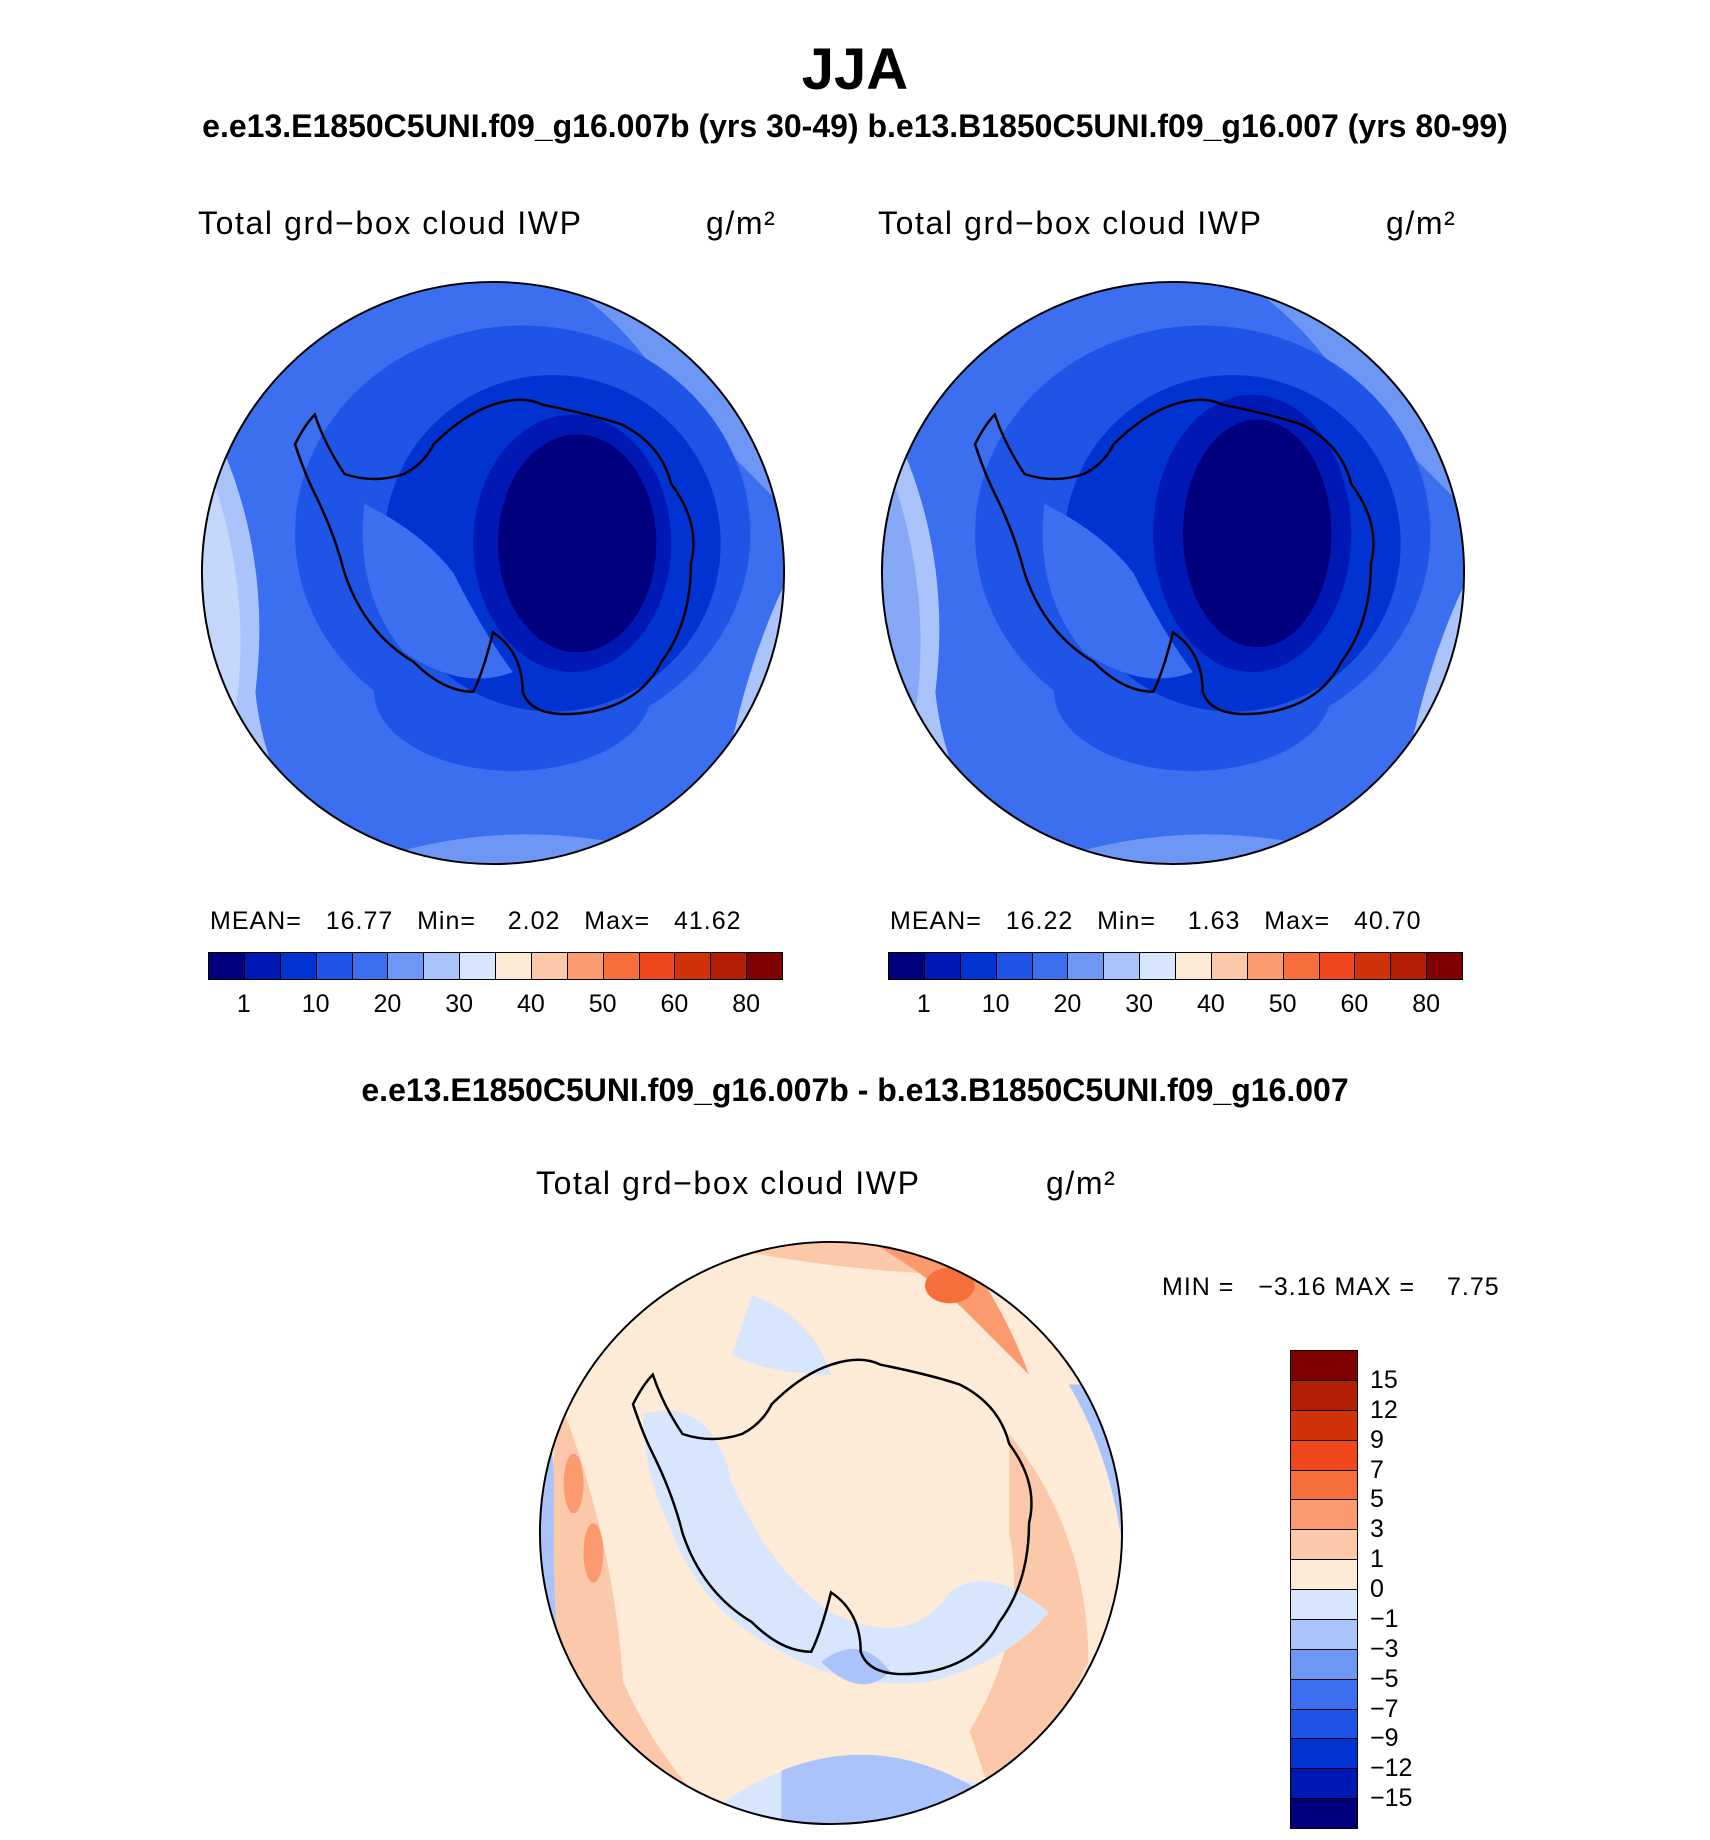  I want to click on panel1-stats: MEAN= 16.77 Min= 2.02 Max= 41.62, so click(476, 921).